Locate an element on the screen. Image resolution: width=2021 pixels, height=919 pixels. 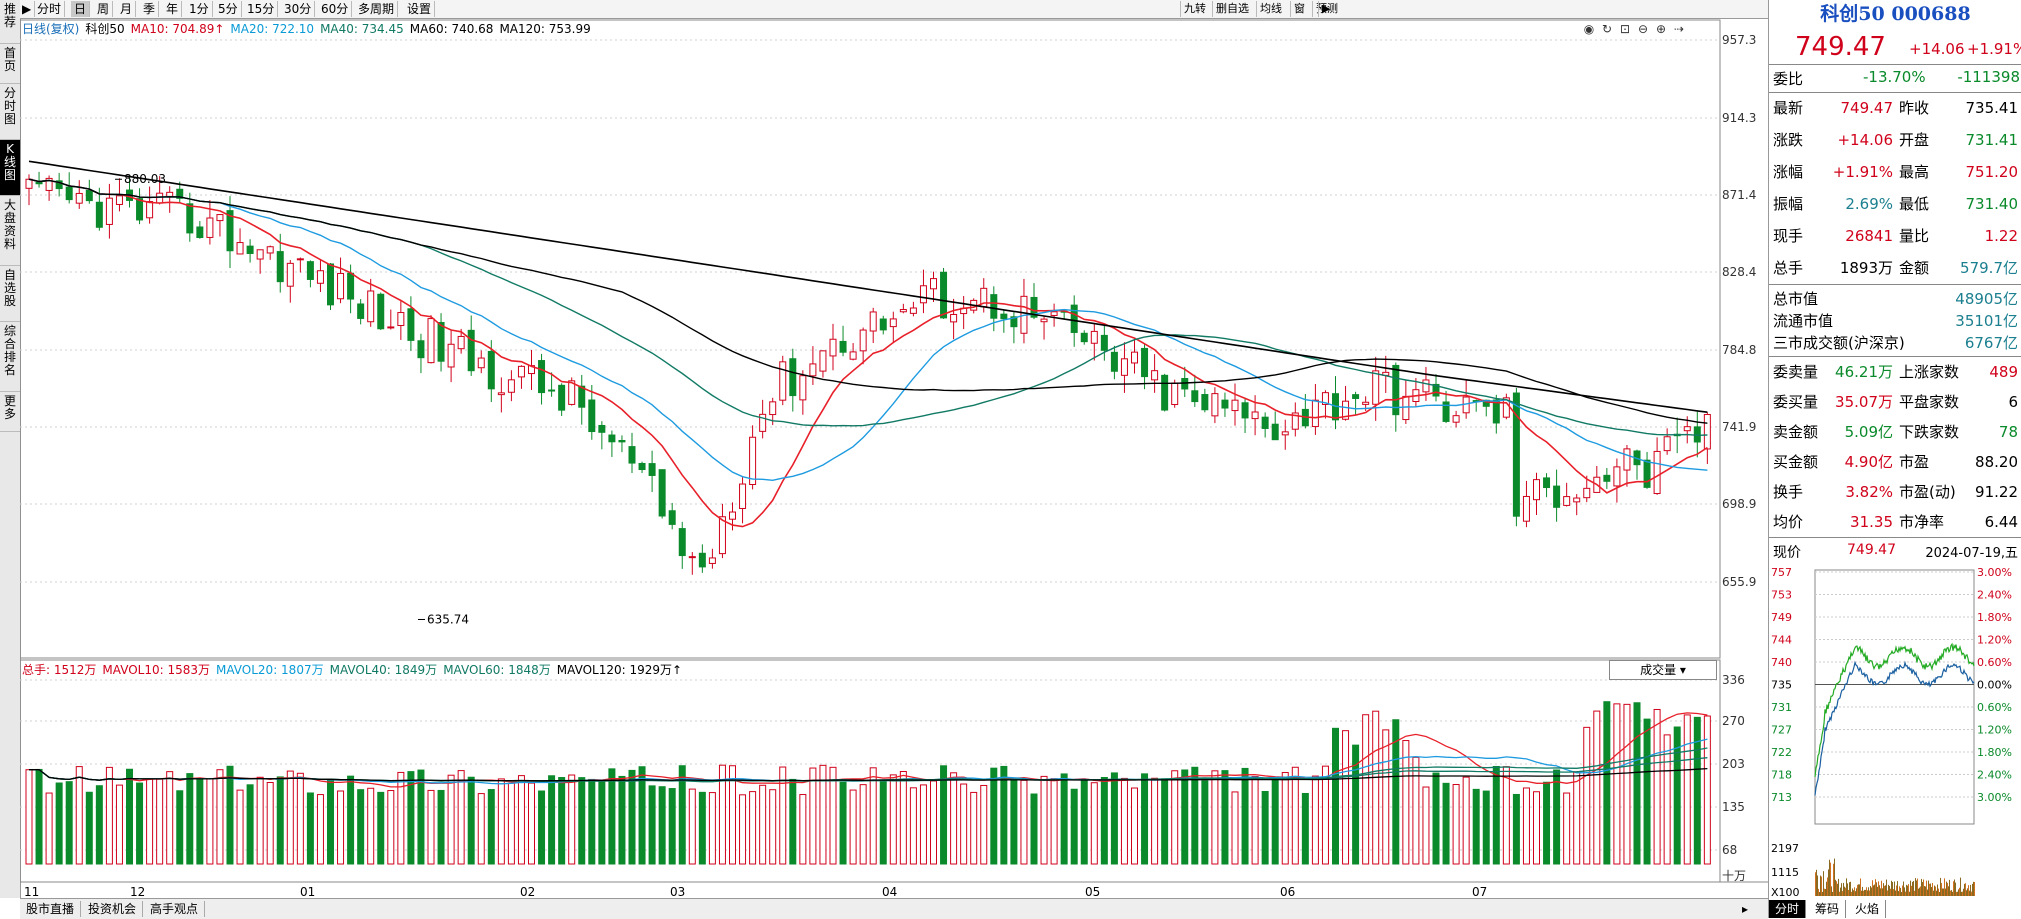
rail-item-7: 更多 is located at coordinates (10, 412).